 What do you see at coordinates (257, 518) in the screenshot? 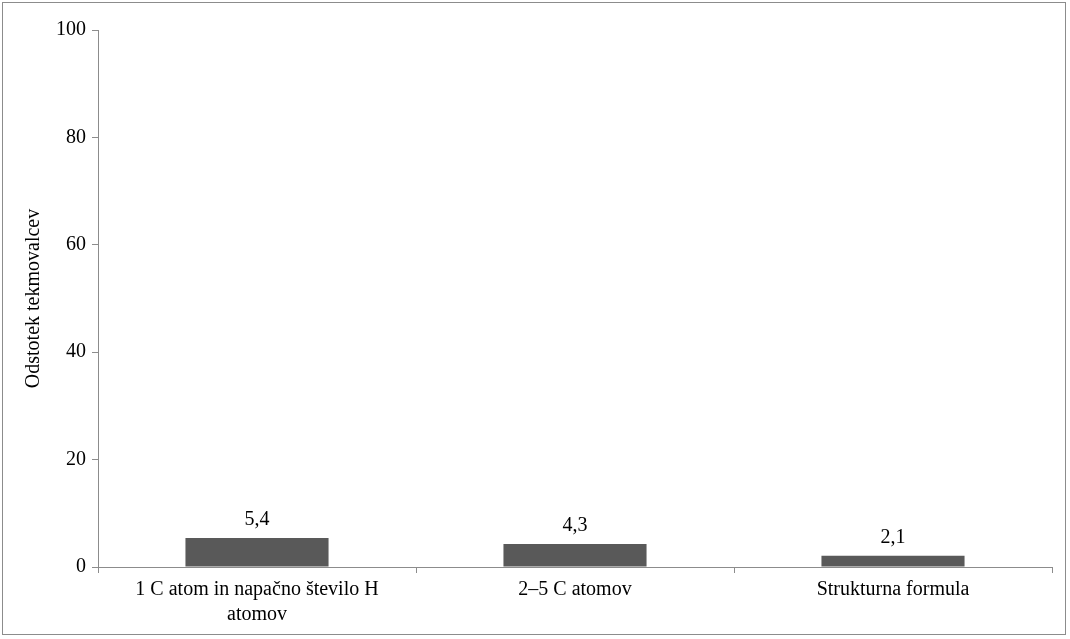
I see `data-label: 5,4` at bounding box center [257, 518].